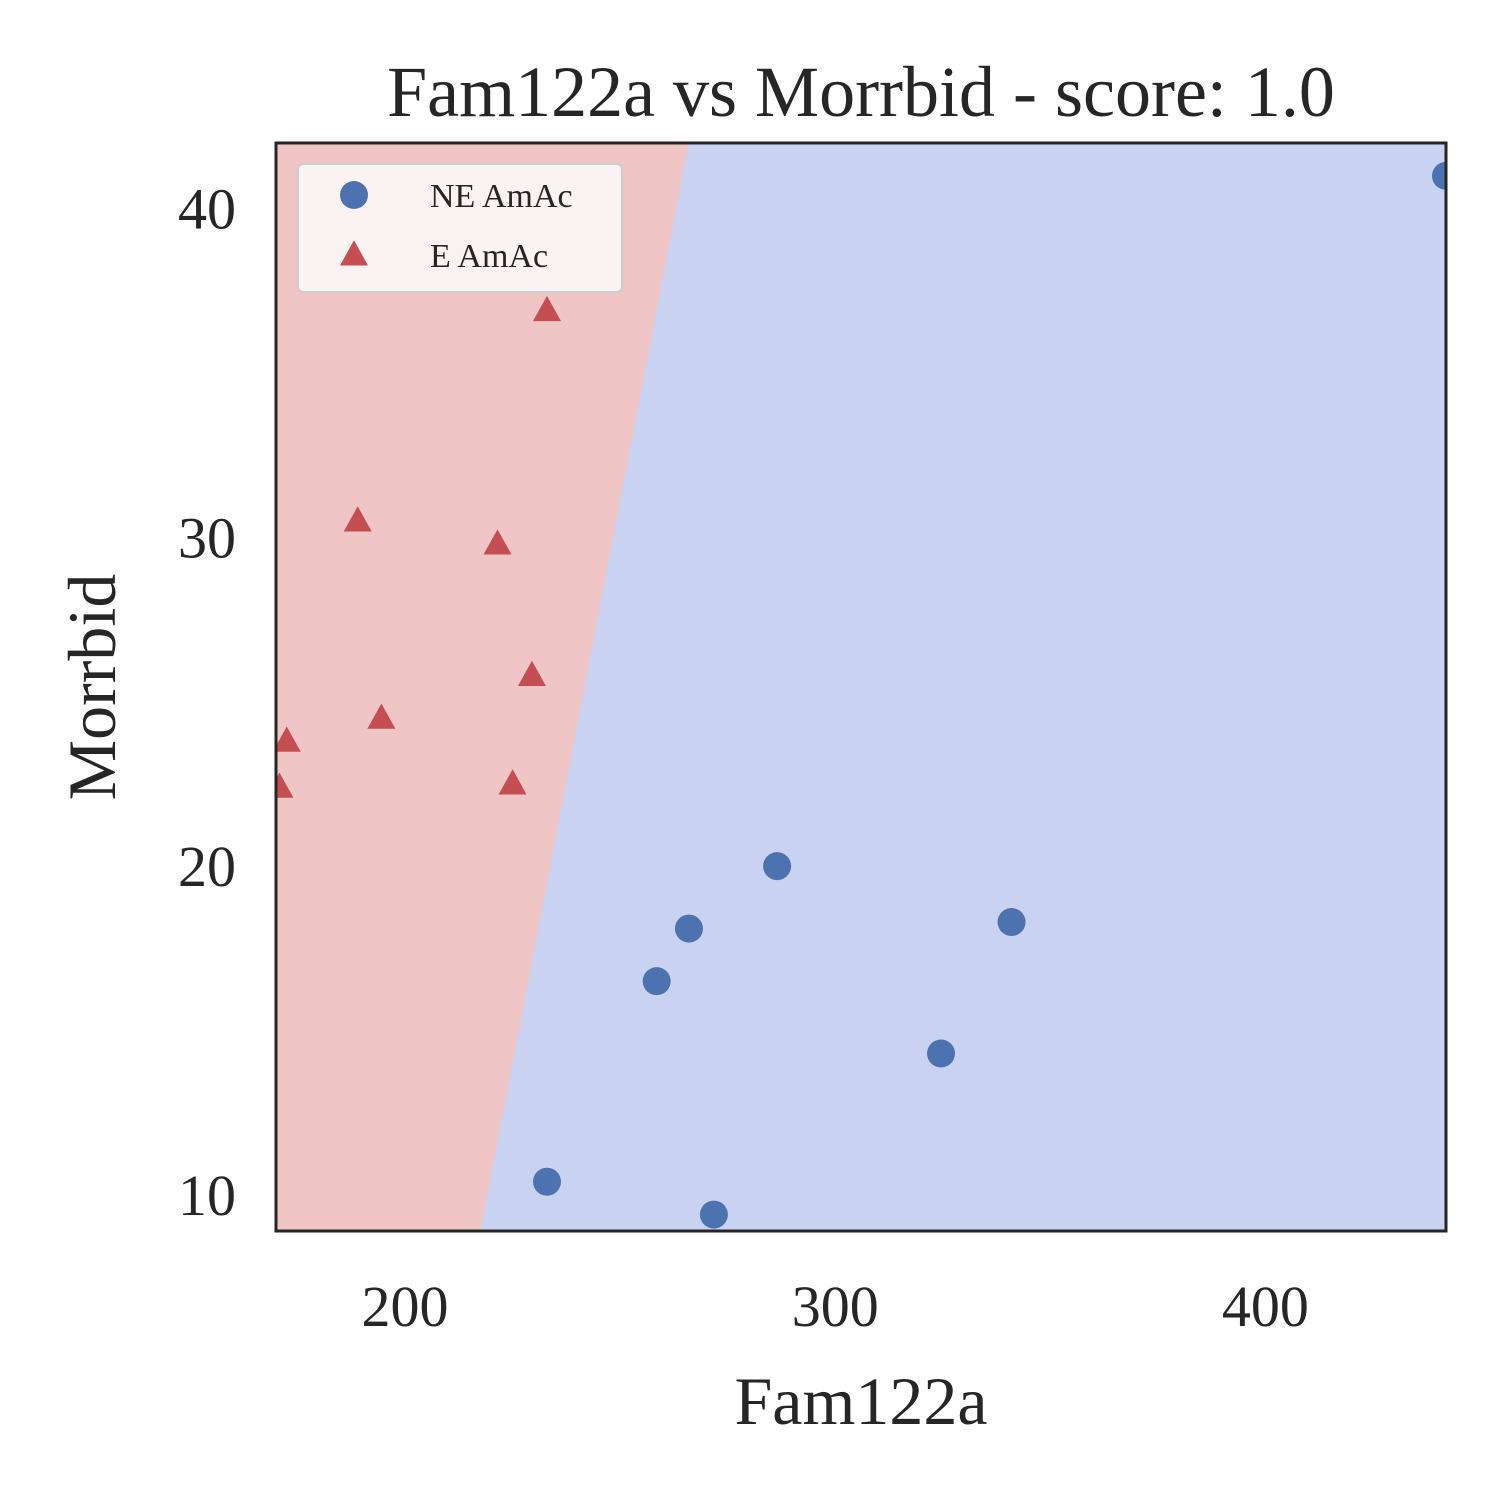  I want to click on y-tick-label-20: 20, so click(207, 866).